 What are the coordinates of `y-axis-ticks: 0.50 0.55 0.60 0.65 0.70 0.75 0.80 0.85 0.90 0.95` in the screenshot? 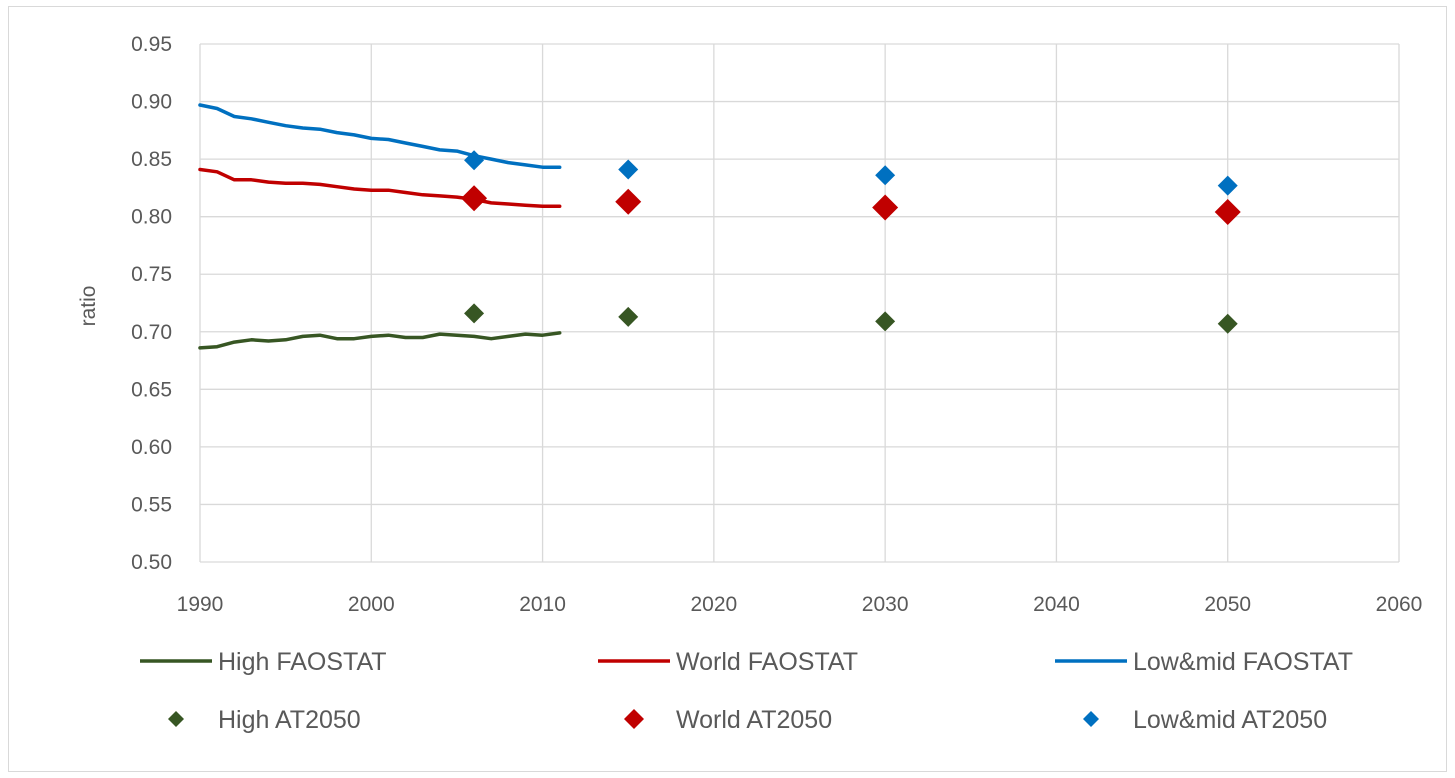 It's located at (151, 303).